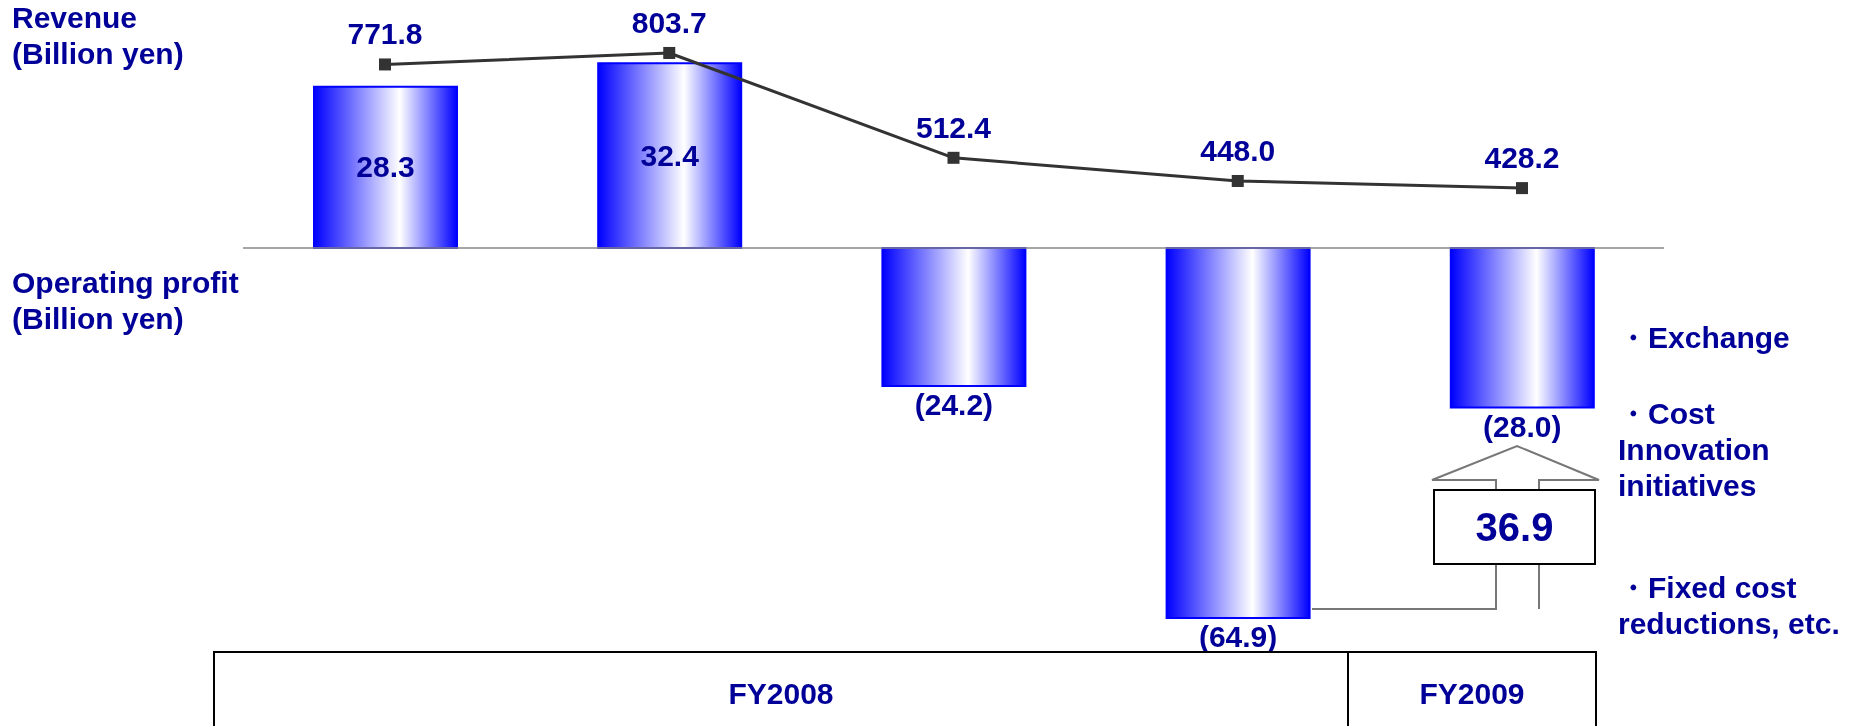 The image size is (1874, 726). Describe the element at coordinates (1522, 158) in the screenshot. I see `data-label: 428.2` at that location.